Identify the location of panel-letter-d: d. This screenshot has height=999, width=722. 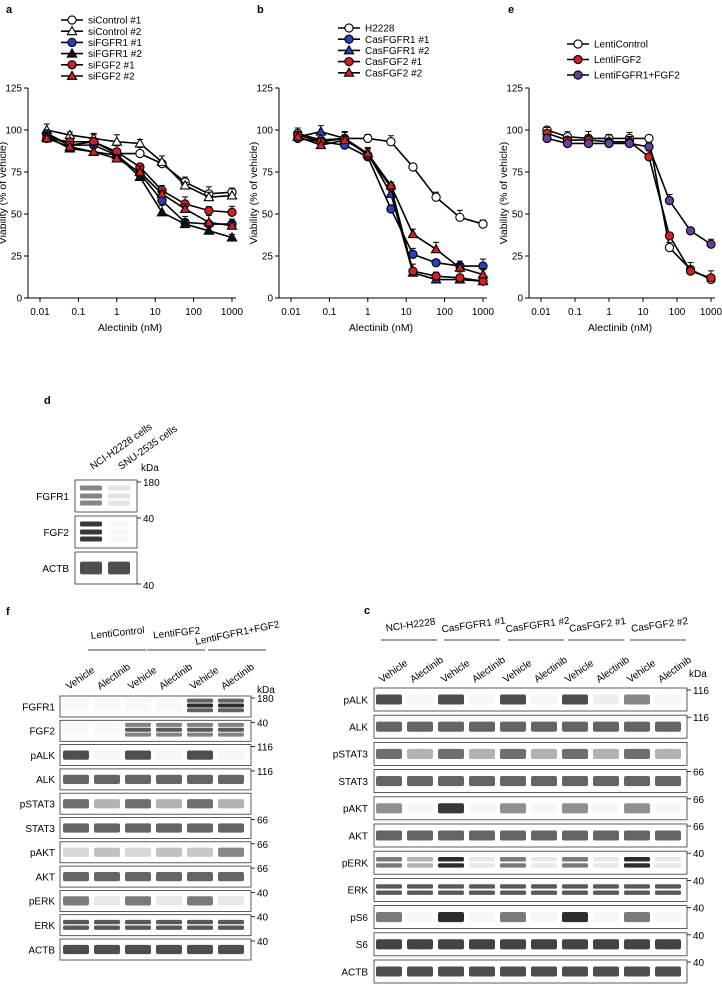
(47, 401).